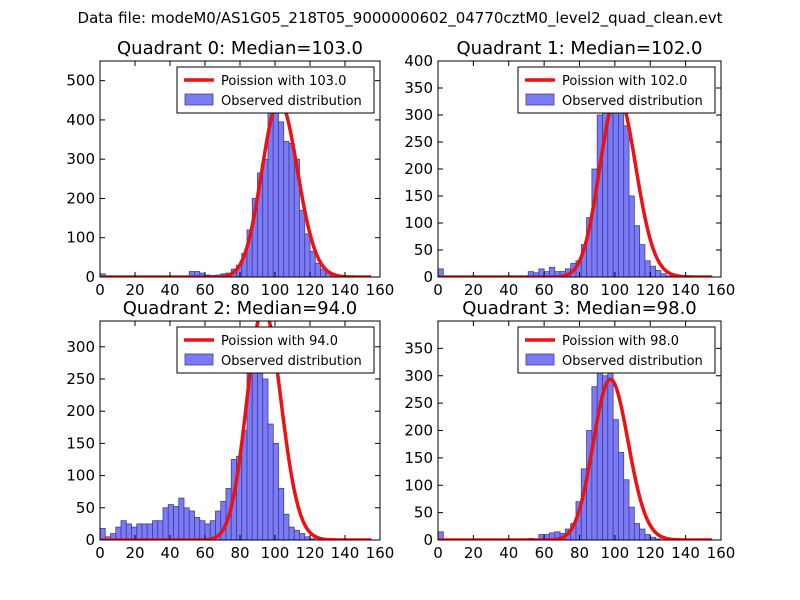 This screenshot has width=800, height=600. Describe the element at coordinates (579, 308) in the screenshot. I see `panel-title: Quadrant 3: Median=98.0` at that location.